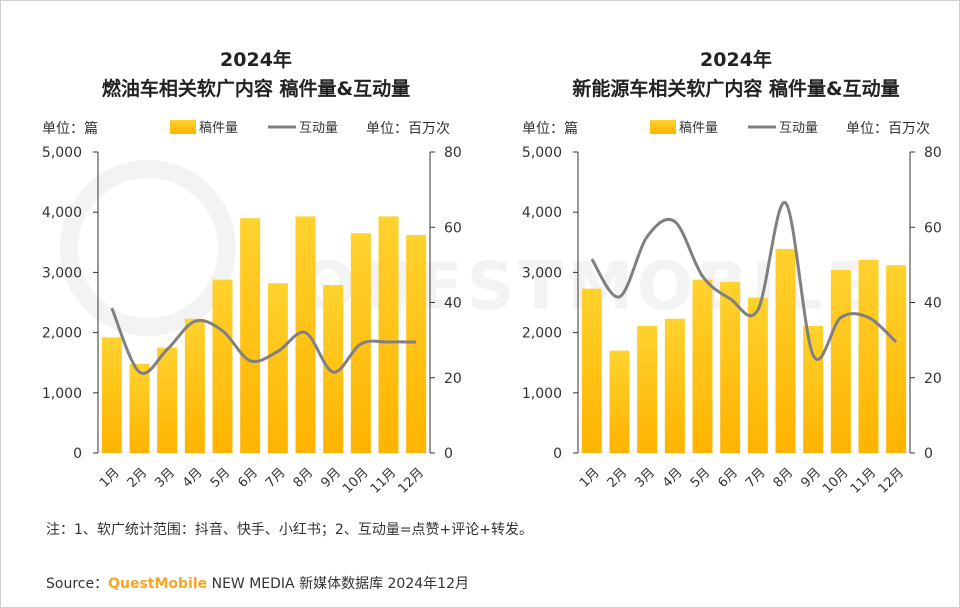  I want to click on footnote: 注：1、软广统计范围：抖音、快手、小红书；2、互动量=点赞+评论+转发。, so click(290, 530).